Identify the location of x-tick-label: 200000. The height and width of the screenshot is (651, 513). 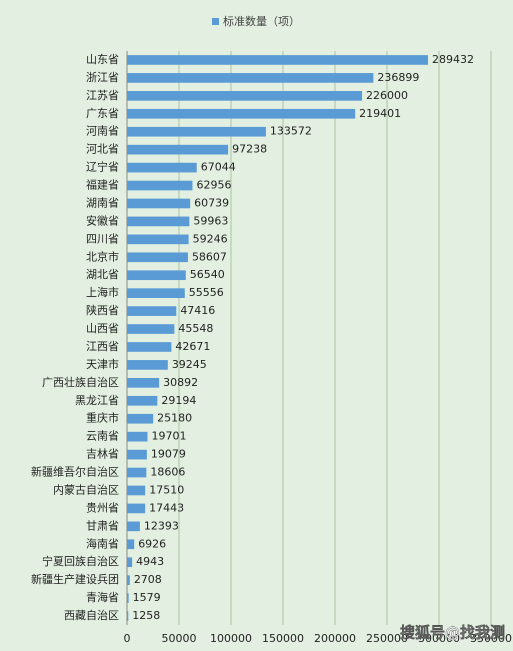
(335, 638).